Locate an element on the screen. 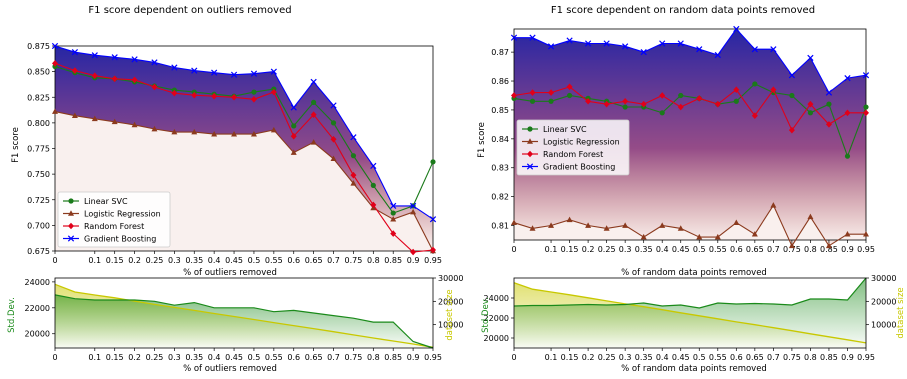  x-tick-label: 0.9 is located at coordinates (413, 357).